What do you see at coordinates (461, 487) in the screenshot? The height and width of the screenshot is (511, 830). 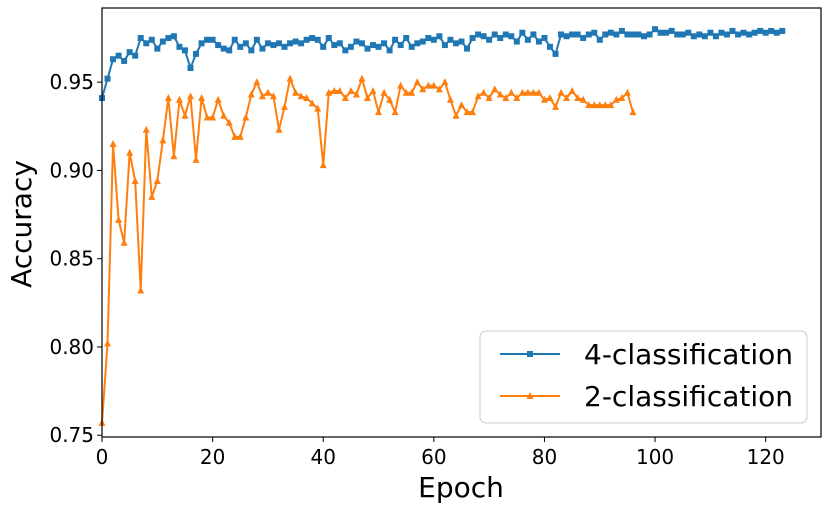 I see `x-axis-title: Epoch` at bounding box center [461, 487].